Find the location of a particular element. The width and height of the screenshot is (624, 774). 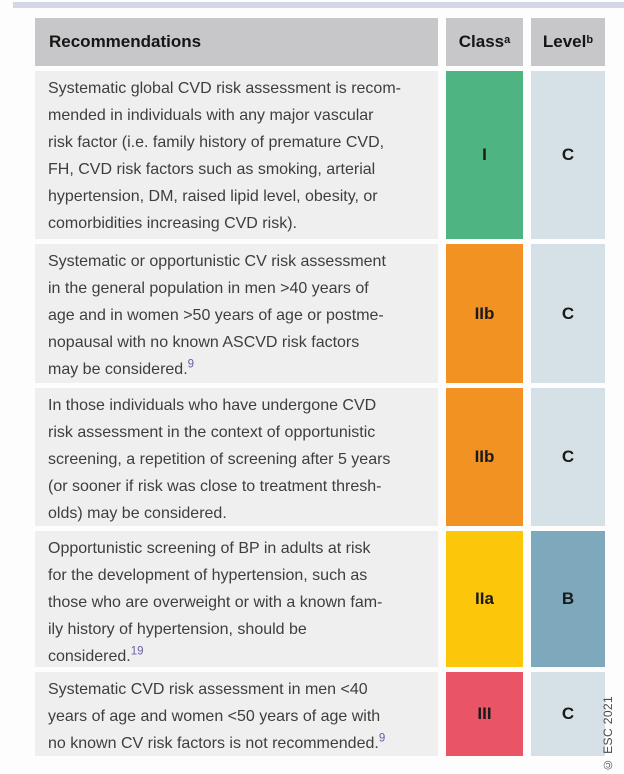

class-cell: I is located at coordinates (484, 155).